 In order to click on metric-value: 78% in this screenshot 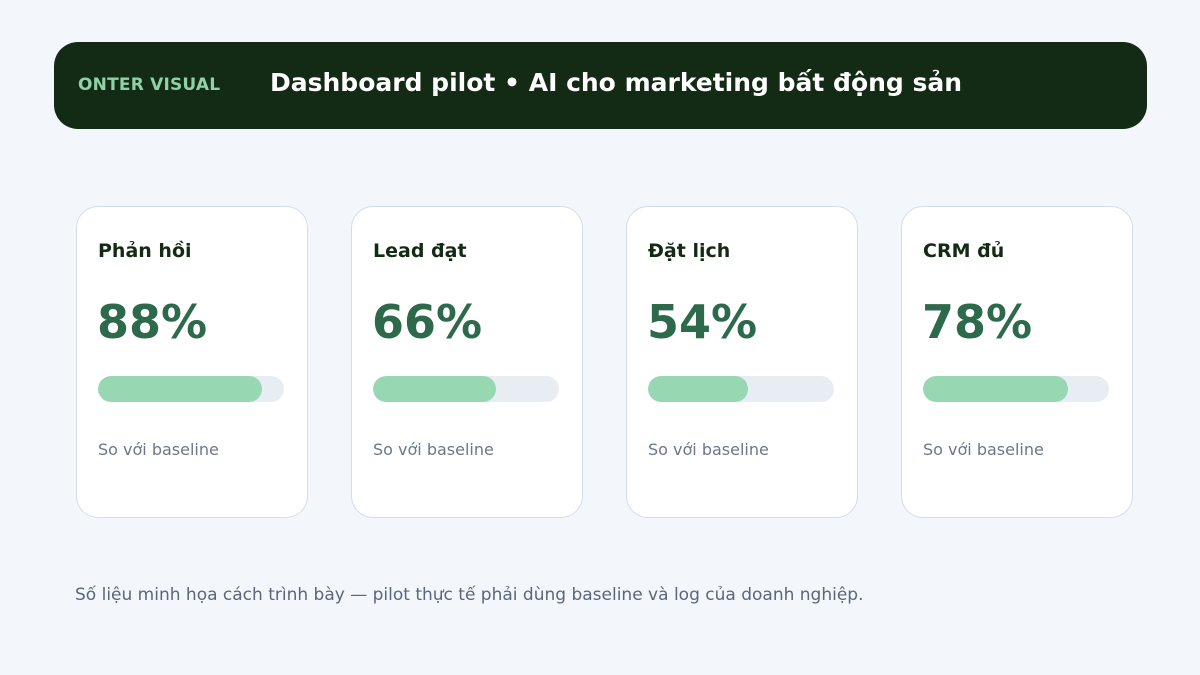, I will do `click(977, 322)`.